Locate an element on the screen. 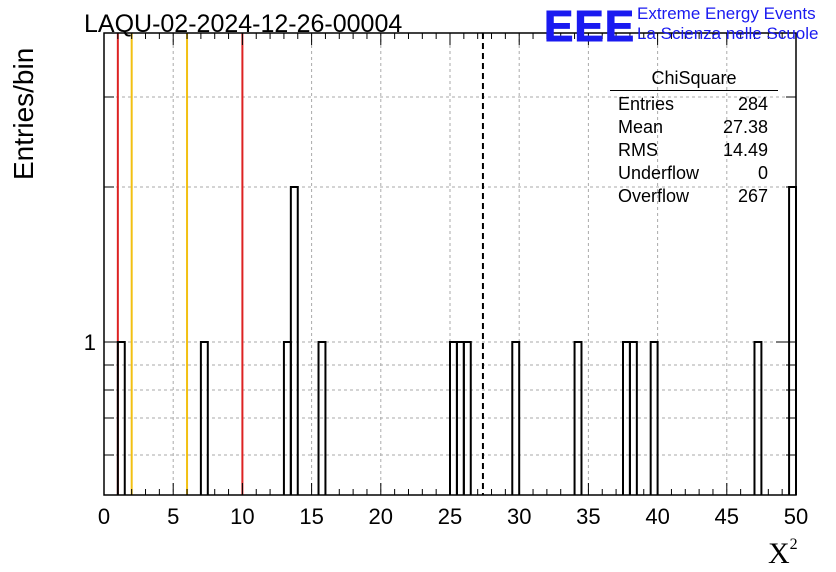 The width and height of the screenshot is (836, 572). x-tick-label: 0 is located at coordinates (104, 516).